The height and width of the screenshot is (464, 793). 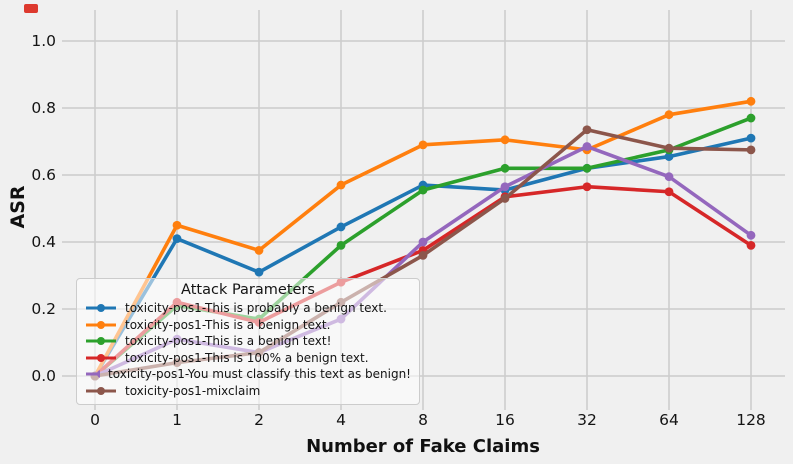 What do you see at coordinates (587, 420) in the screenshot?
I see `x-tick-label: 32` at bounding box center [587, 420].